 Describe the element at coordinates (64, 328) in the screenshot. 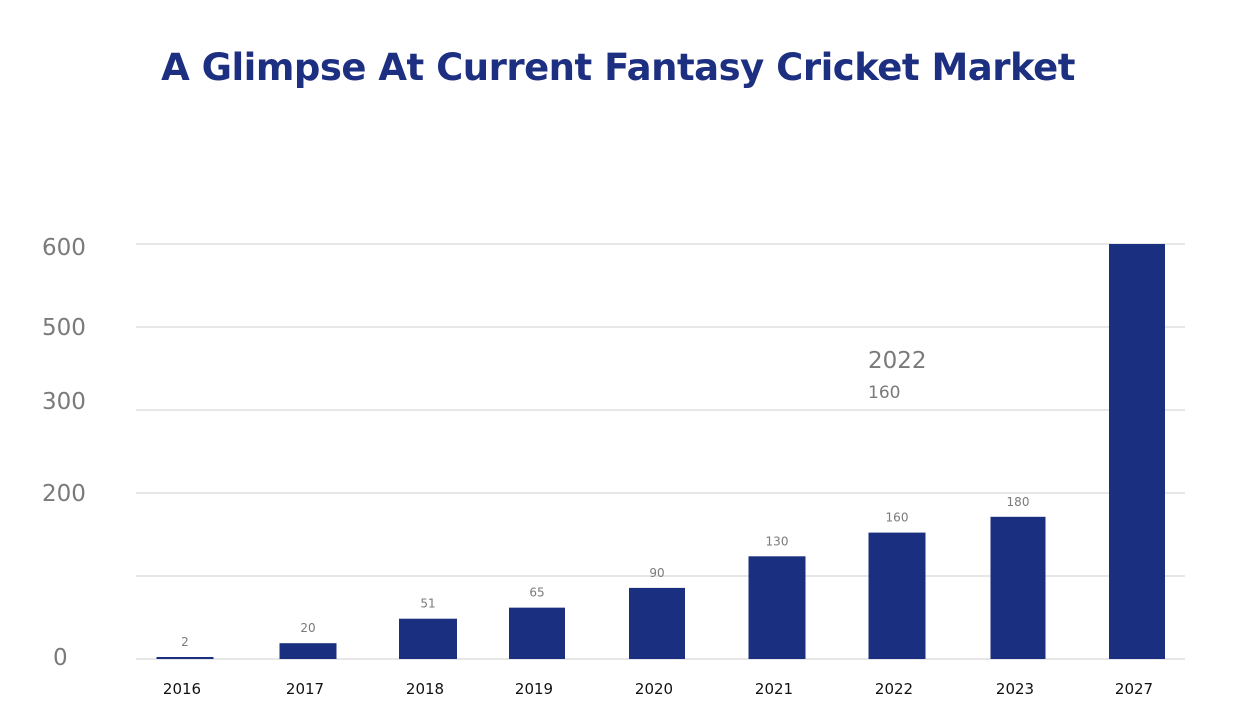

I see `y-tick-label: 500` at that location.